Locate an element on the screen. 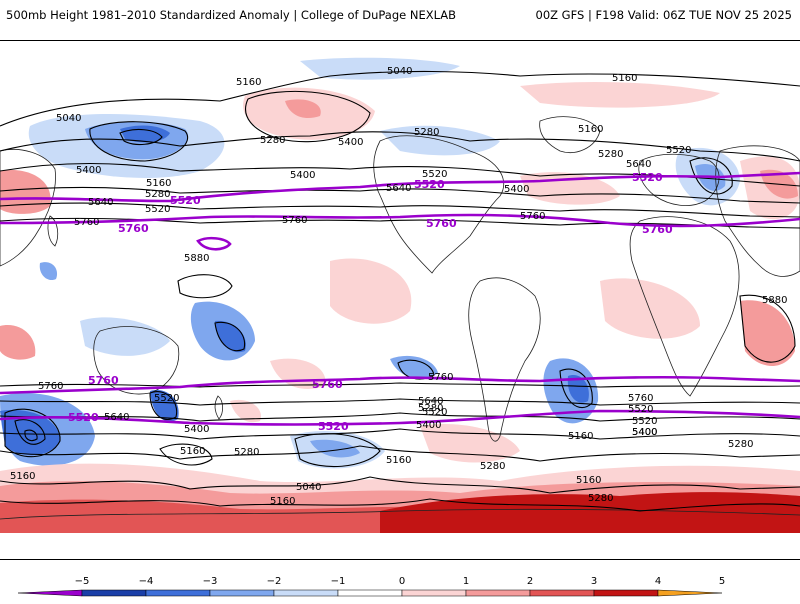 The height and width of the screenshot is (604, 800). north-america-outline is located at coordinates (439, 204).